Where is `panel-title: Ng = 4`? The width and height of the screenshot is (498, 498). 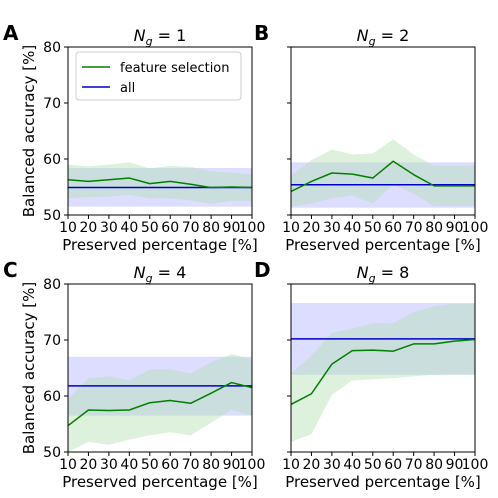
panel-title: Ng = 4 is located at coordinates (160, 274).